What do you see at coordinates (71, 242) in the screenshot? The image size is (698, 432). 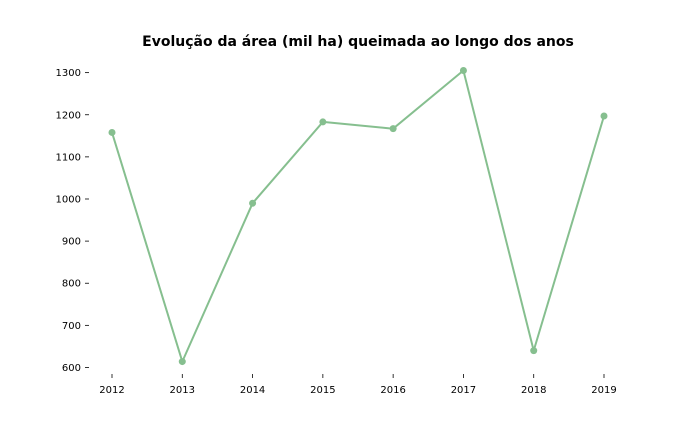 I see `y-tick-label: 900` at bounding box center [71, 242].